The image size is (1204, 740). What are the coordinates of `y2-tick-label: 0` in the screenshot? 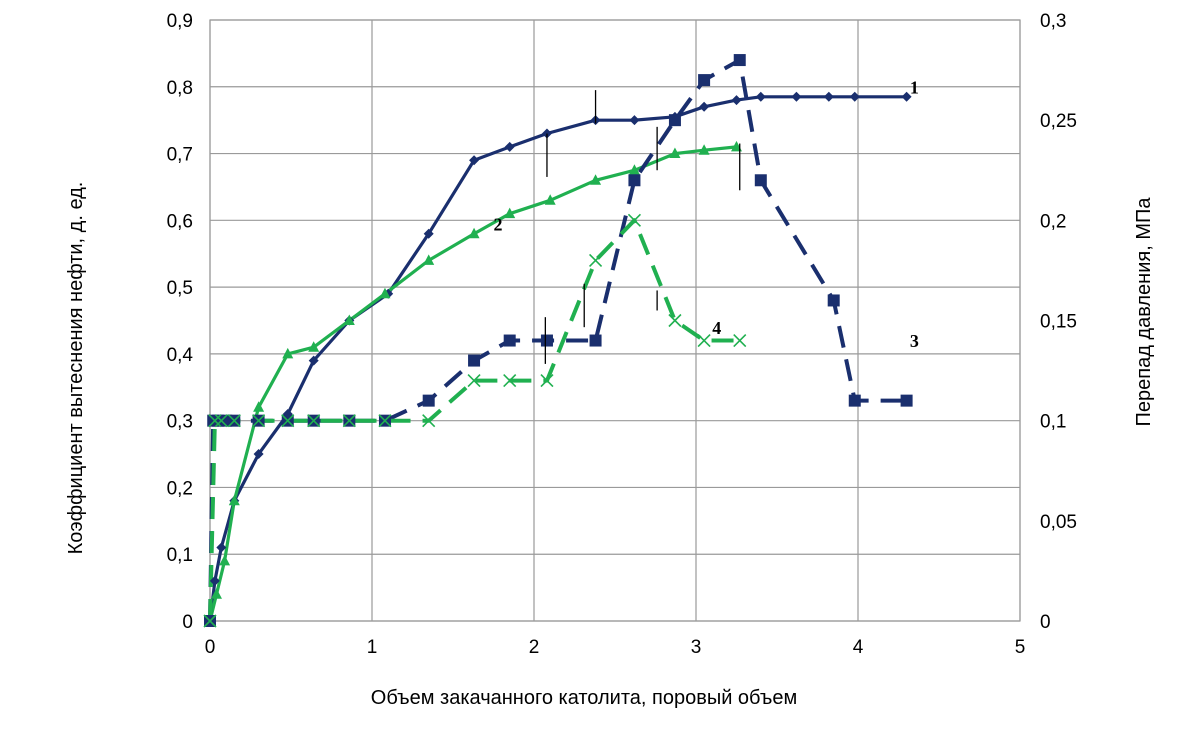 It's located at (1045, 622).